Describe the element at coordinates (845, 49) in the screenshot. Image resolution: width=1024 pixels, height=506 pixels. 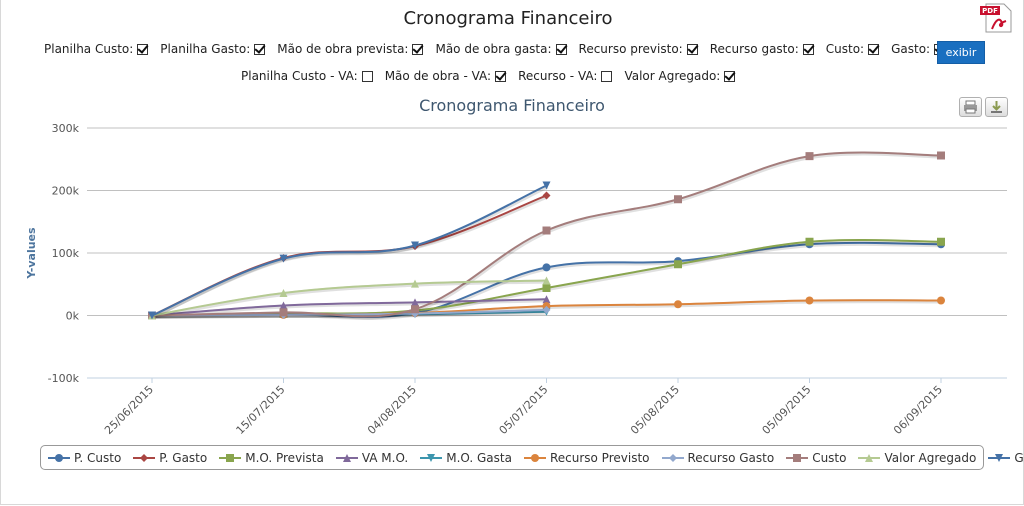
I see `filter-label: Custo:` at that location.